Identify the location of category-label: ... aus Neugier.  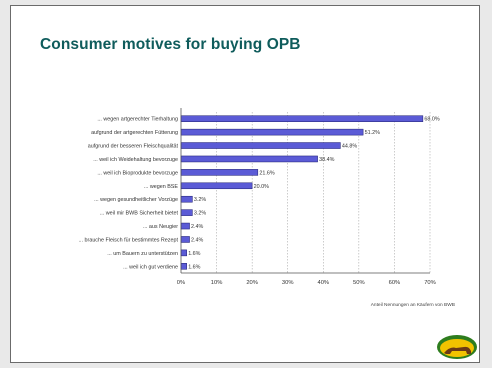
(160, 227).